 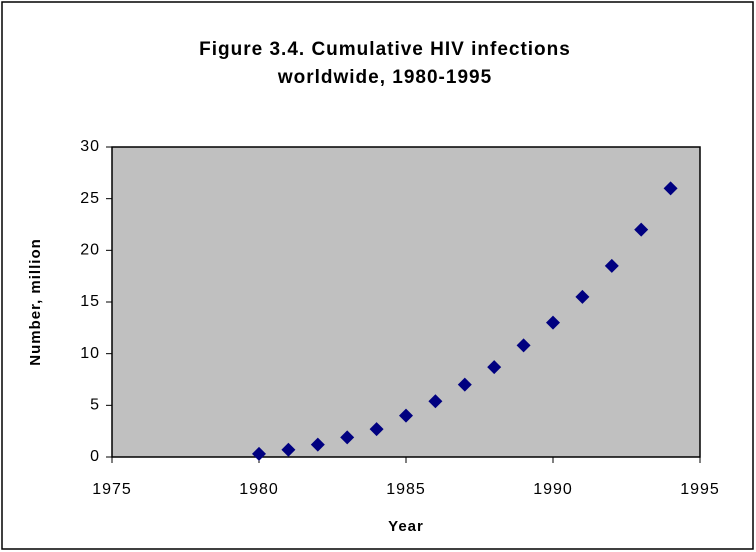 What do you see at coordinates (90, 146) in the screenshot?
I see `y-tick-label: 30` at bounding box center [90, 146].